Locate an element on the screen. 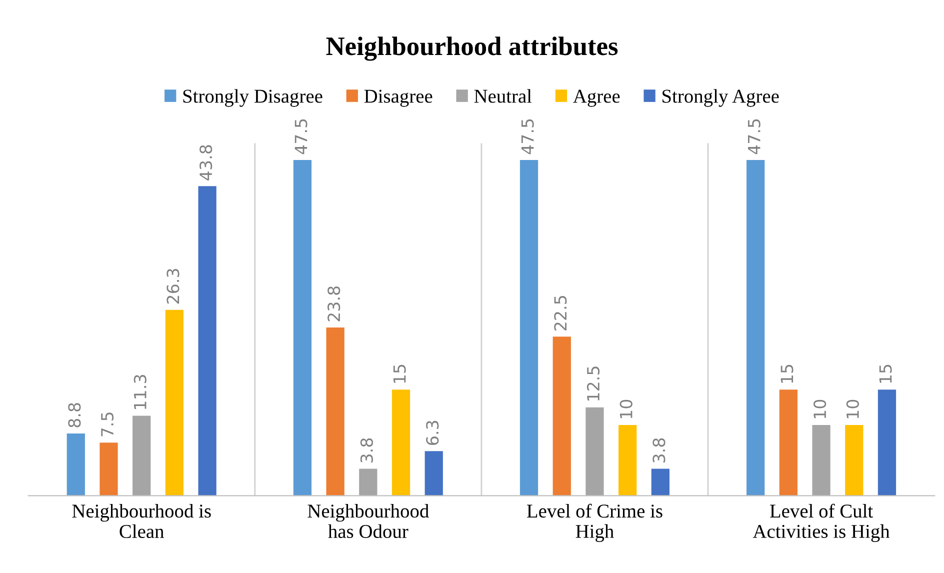 This screenshot has height=573, width=944. data-label: 43.8 is located at coordinates (206, 162).